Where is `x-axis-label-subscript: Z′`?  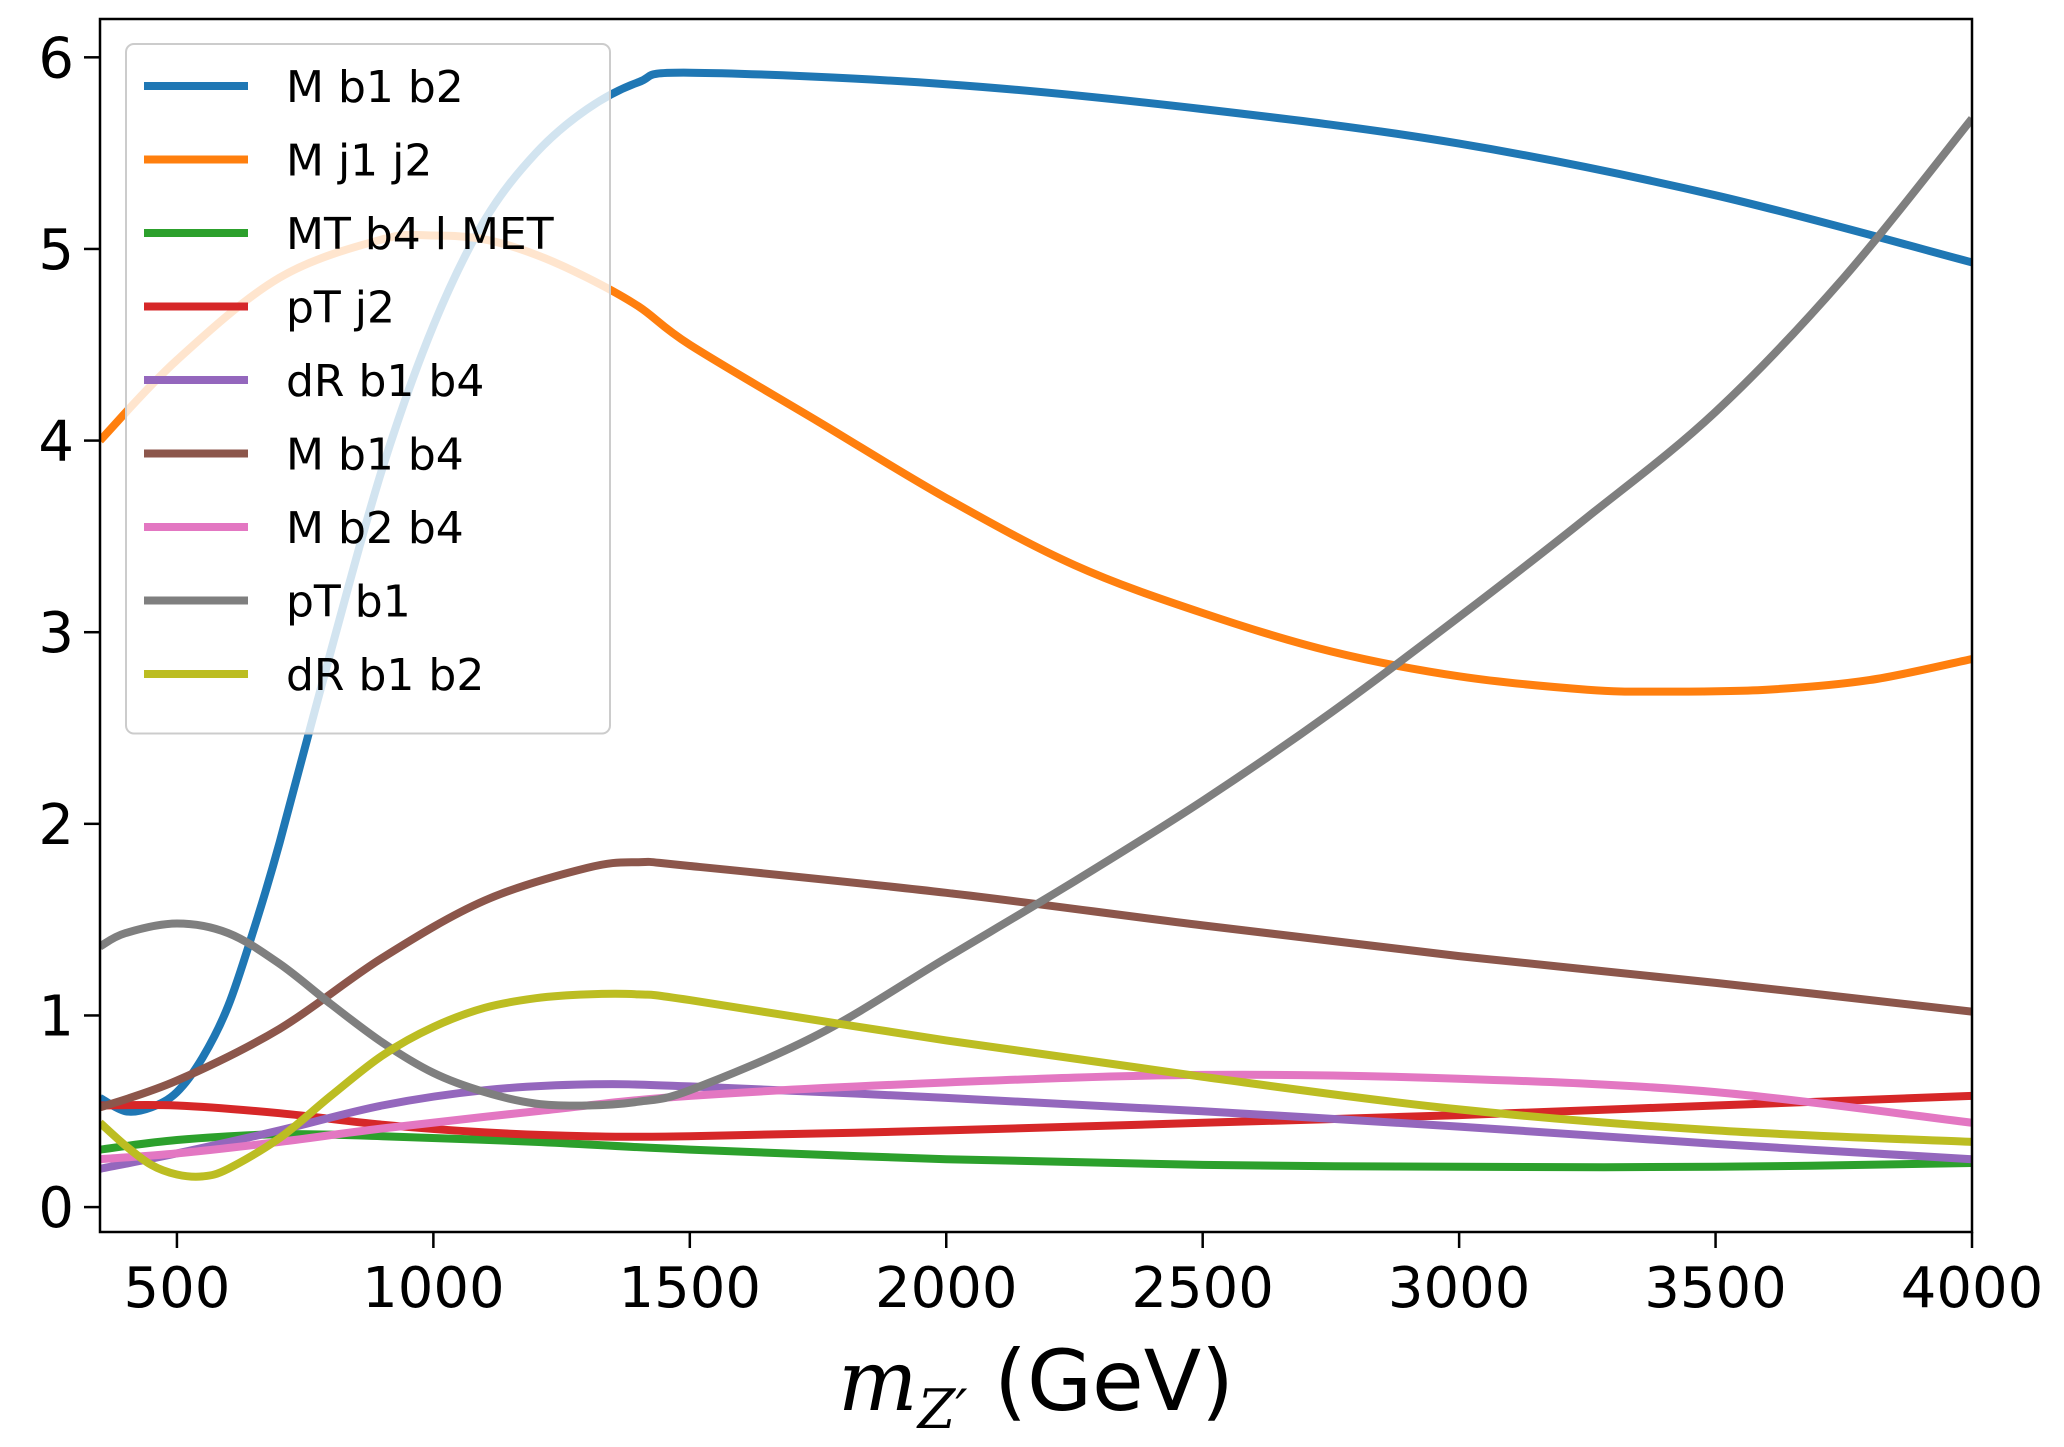 x-axis-label-subscript: Z′ is located at coordinates (942, 1409).